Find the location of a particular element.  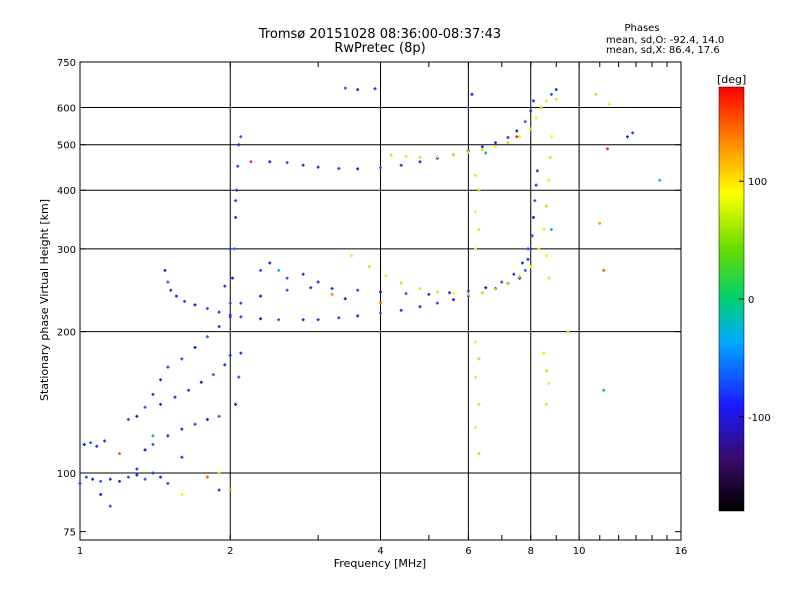

y-tick-labels: 75 100 200 300 400 500 600 750 is located at coordinates (66, 298).